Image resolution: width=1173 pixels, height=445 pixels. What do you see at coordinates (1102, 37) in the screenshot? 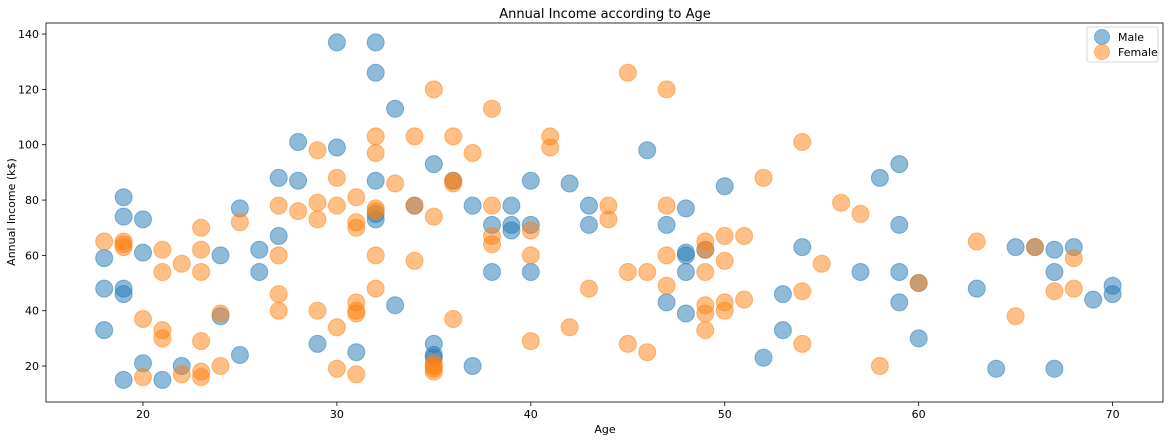
I see `legend-male-marker` at bounding box center [1102, 37].